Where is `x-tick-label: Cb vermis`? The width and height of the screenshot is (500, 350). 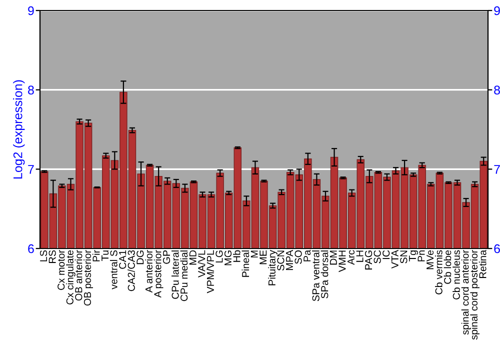
x-tick-label: Cb vermis is located at coordinates (438, 272).